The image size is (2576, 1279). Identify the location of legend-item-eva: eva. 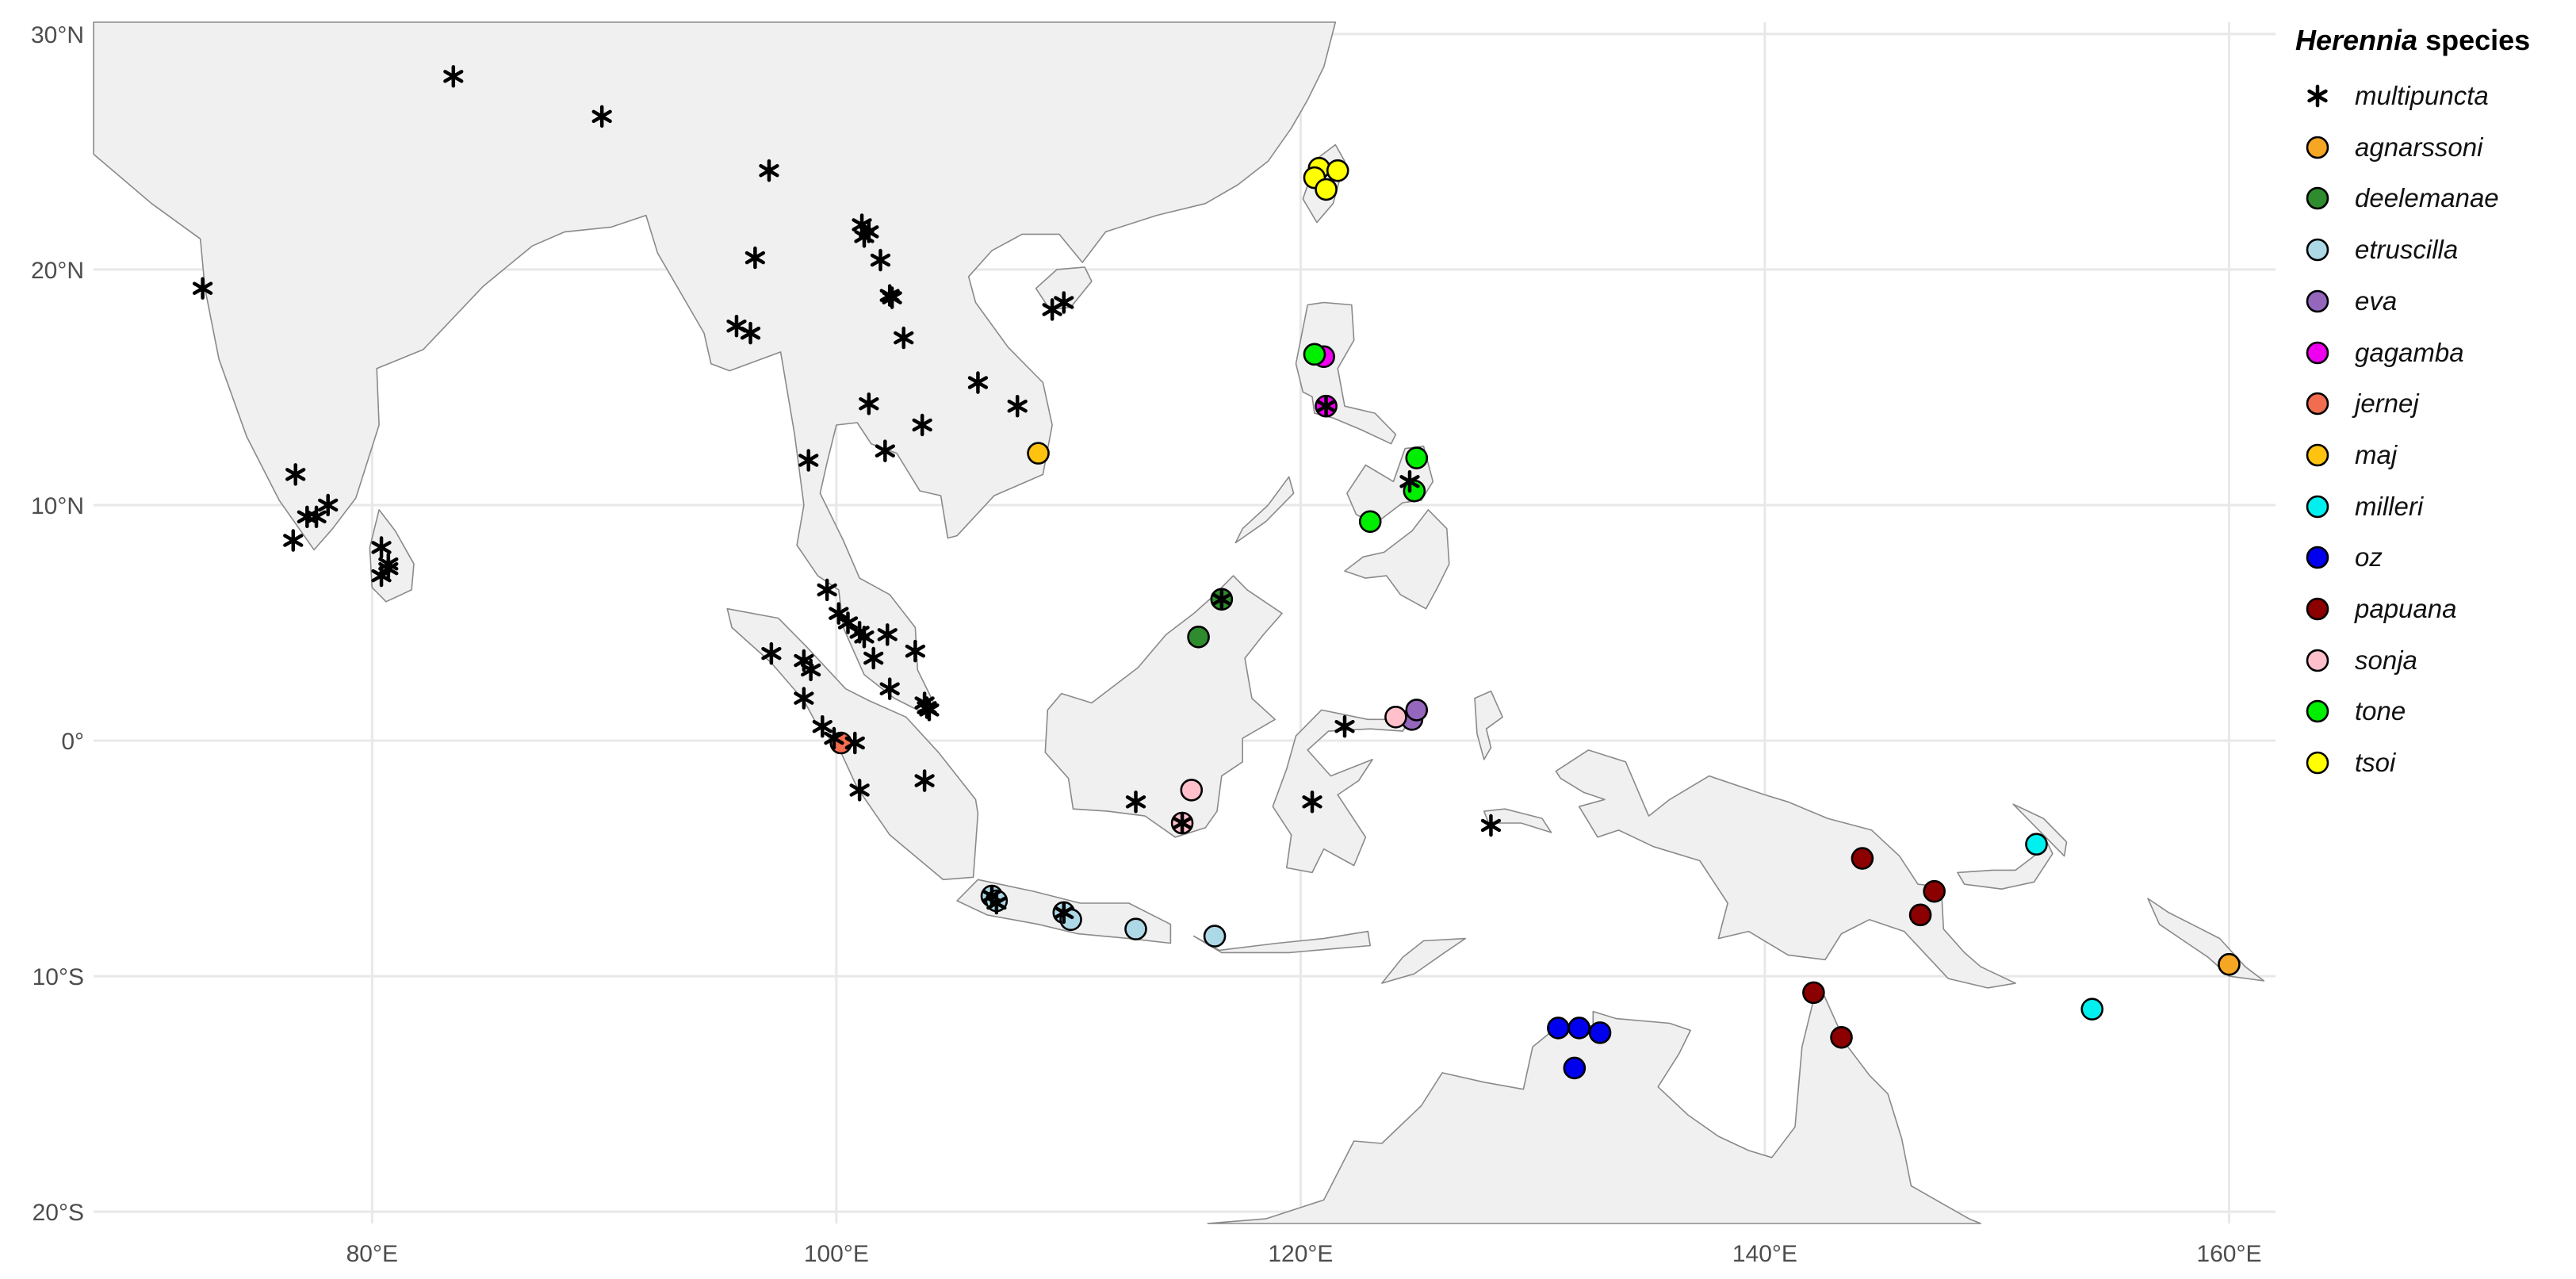
(2348, 301).